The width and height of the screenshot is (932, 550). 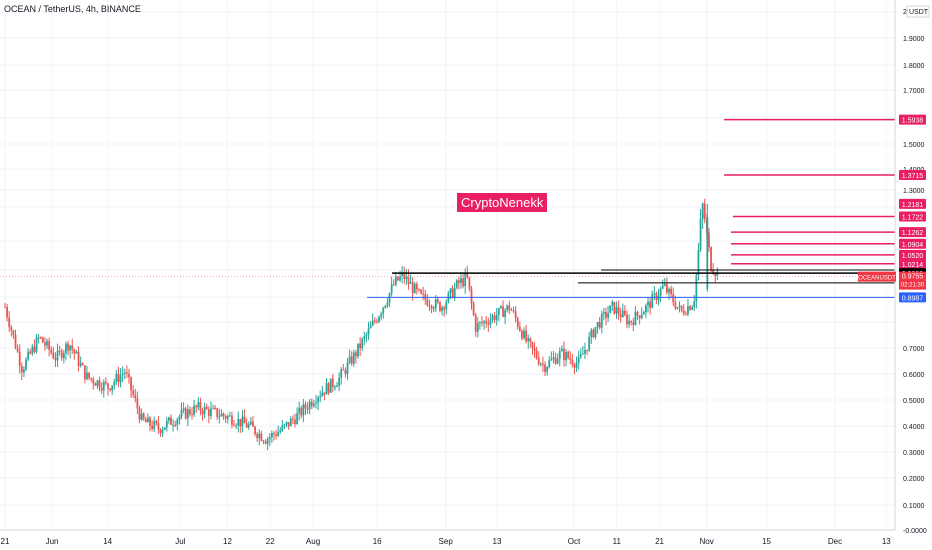 I want to click on symbol-price-tag-bg, so click(x=912, y=280).